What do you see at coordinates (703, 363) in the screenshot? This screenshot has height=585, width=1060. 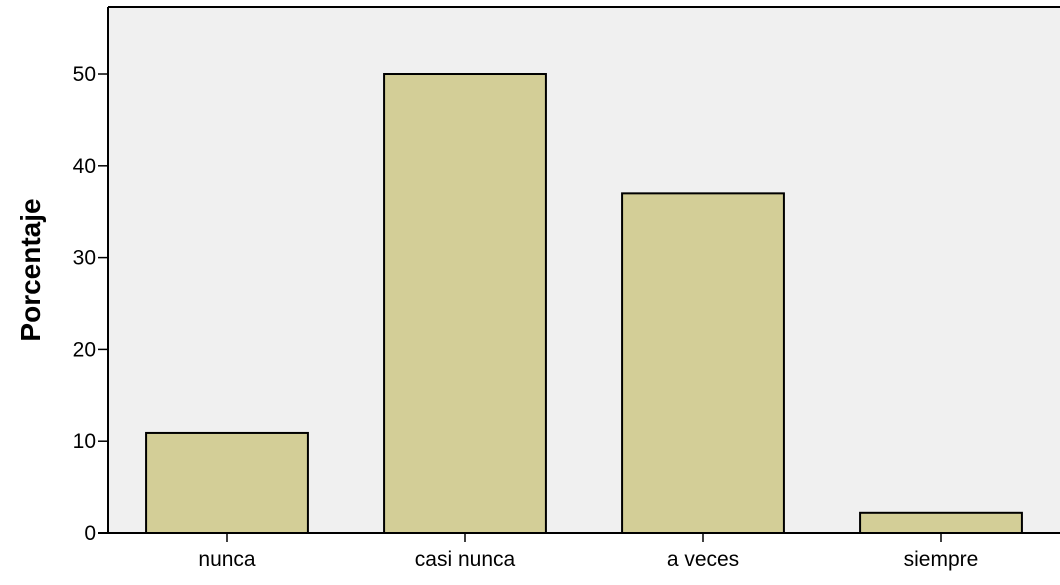 I see `bar-a-veces` at bounding box center [703, 363].